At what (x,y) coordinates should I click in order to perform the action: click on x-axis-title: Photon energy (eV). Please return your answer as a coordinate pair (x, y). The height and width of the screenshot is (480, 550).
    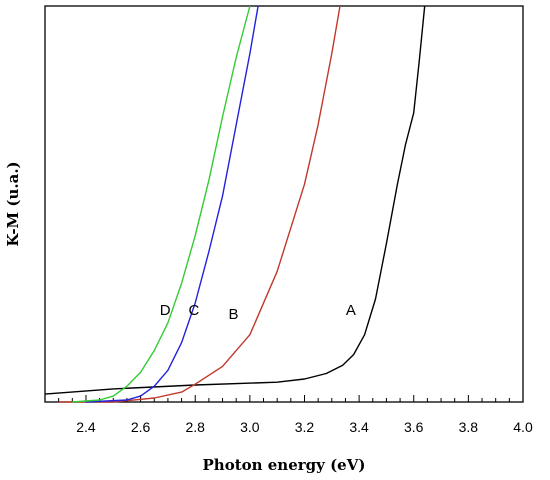
    Looking at the image, I should click on (284, 465).